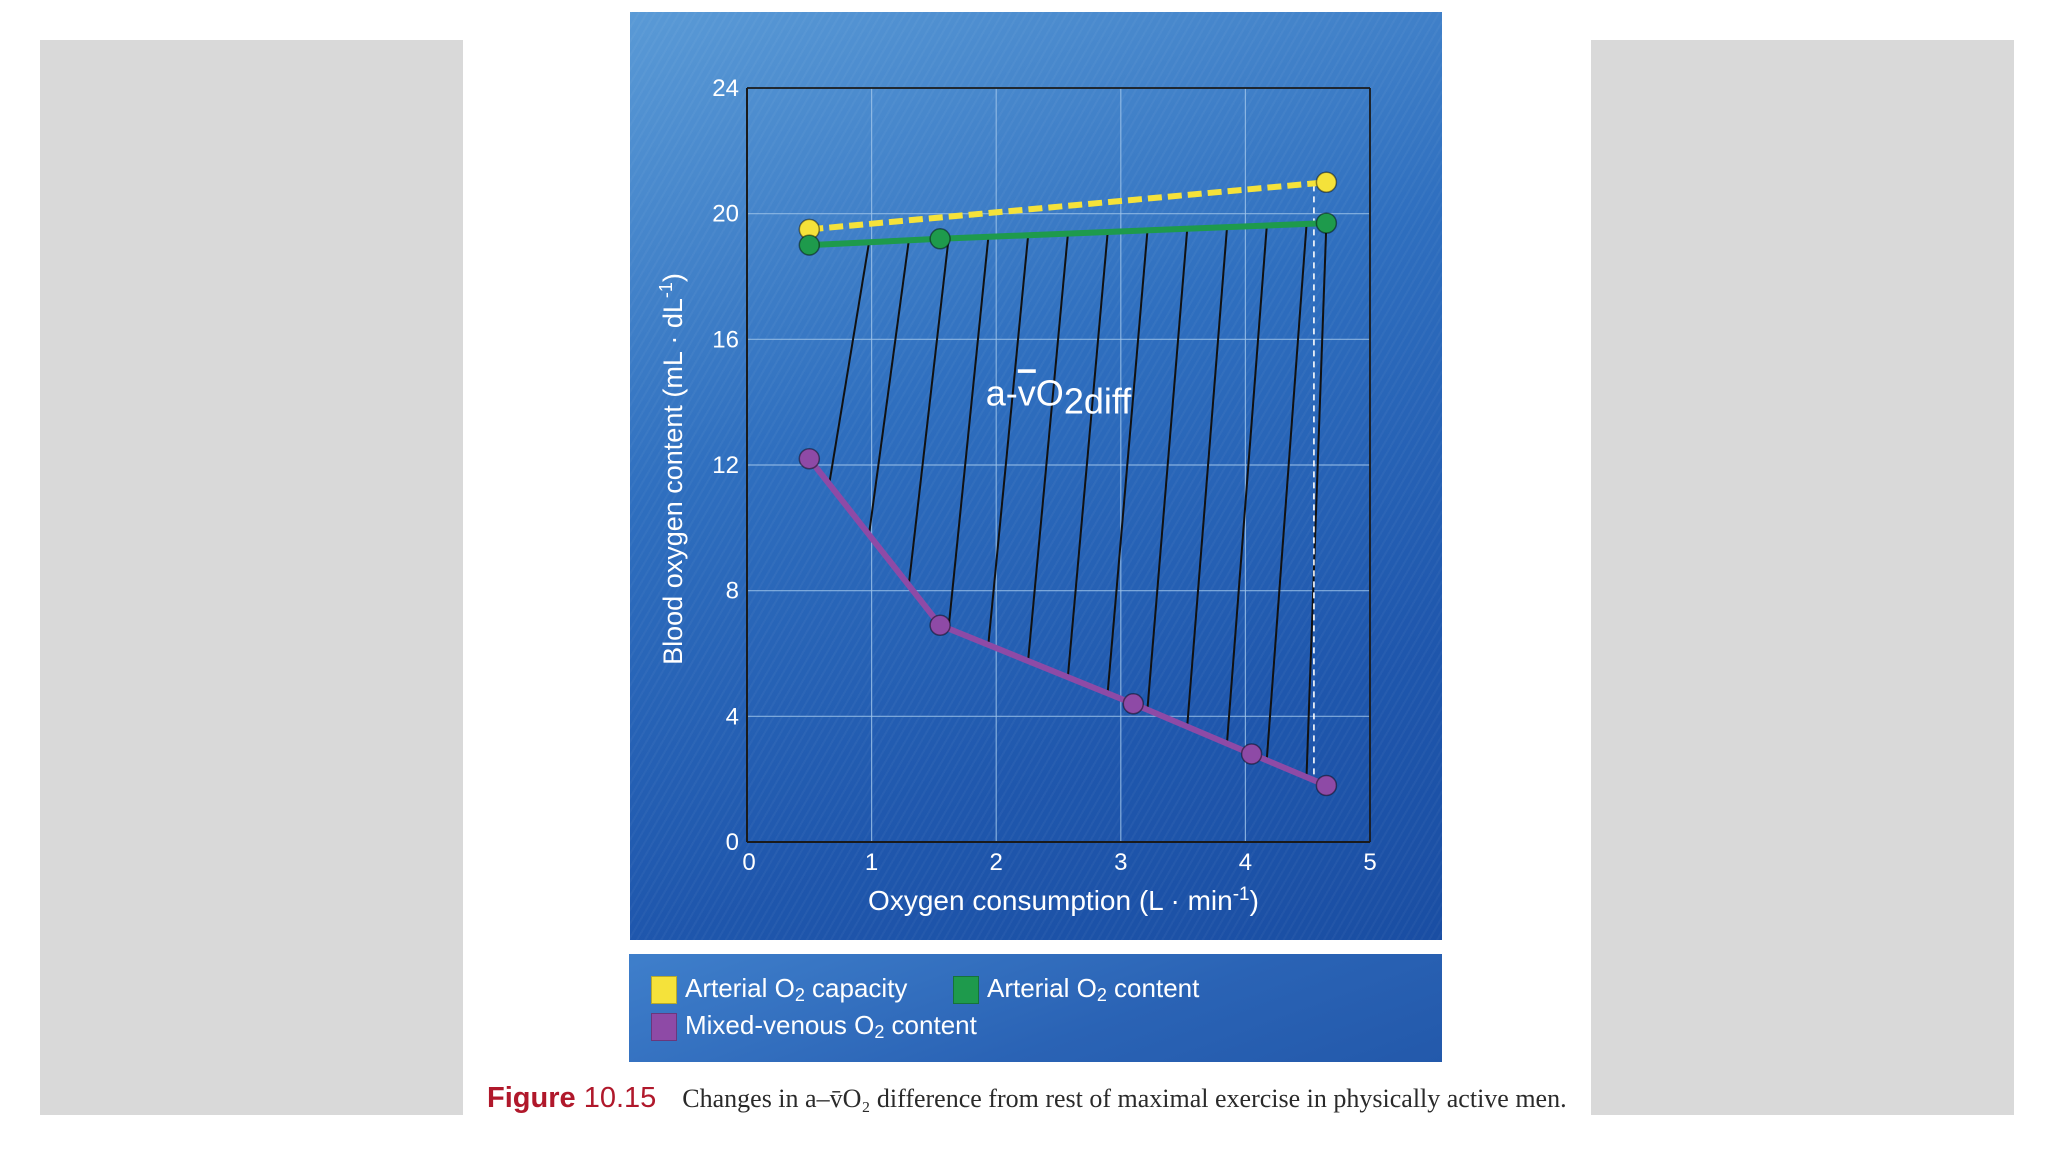 This screenshot has width=2048, height=1152. What do you see at coordinates (748, 862) in the screenshot?
I see `x-tick-label: 0` at bounding box center [748, 862].